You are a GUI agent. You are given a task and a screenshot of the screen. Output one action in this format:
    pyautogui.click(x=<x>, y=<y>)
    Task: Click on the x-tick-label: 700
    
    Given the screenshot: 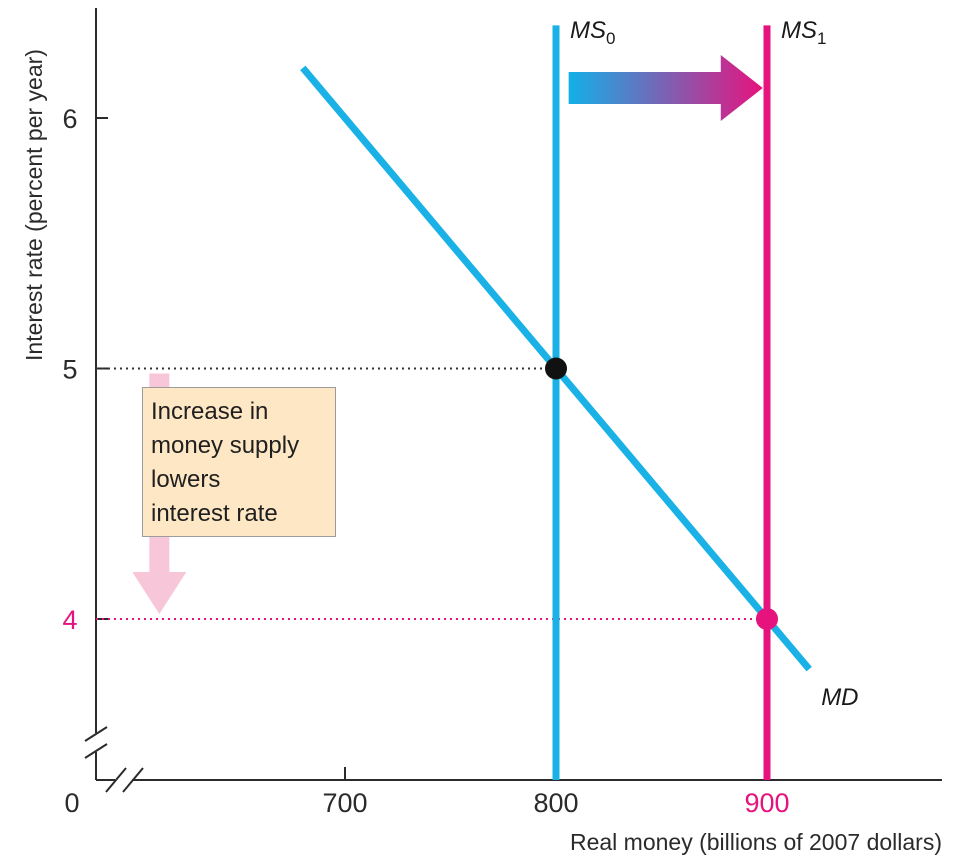 What is the action you would take?
    pyautogui.click(x=344, y=803)
    